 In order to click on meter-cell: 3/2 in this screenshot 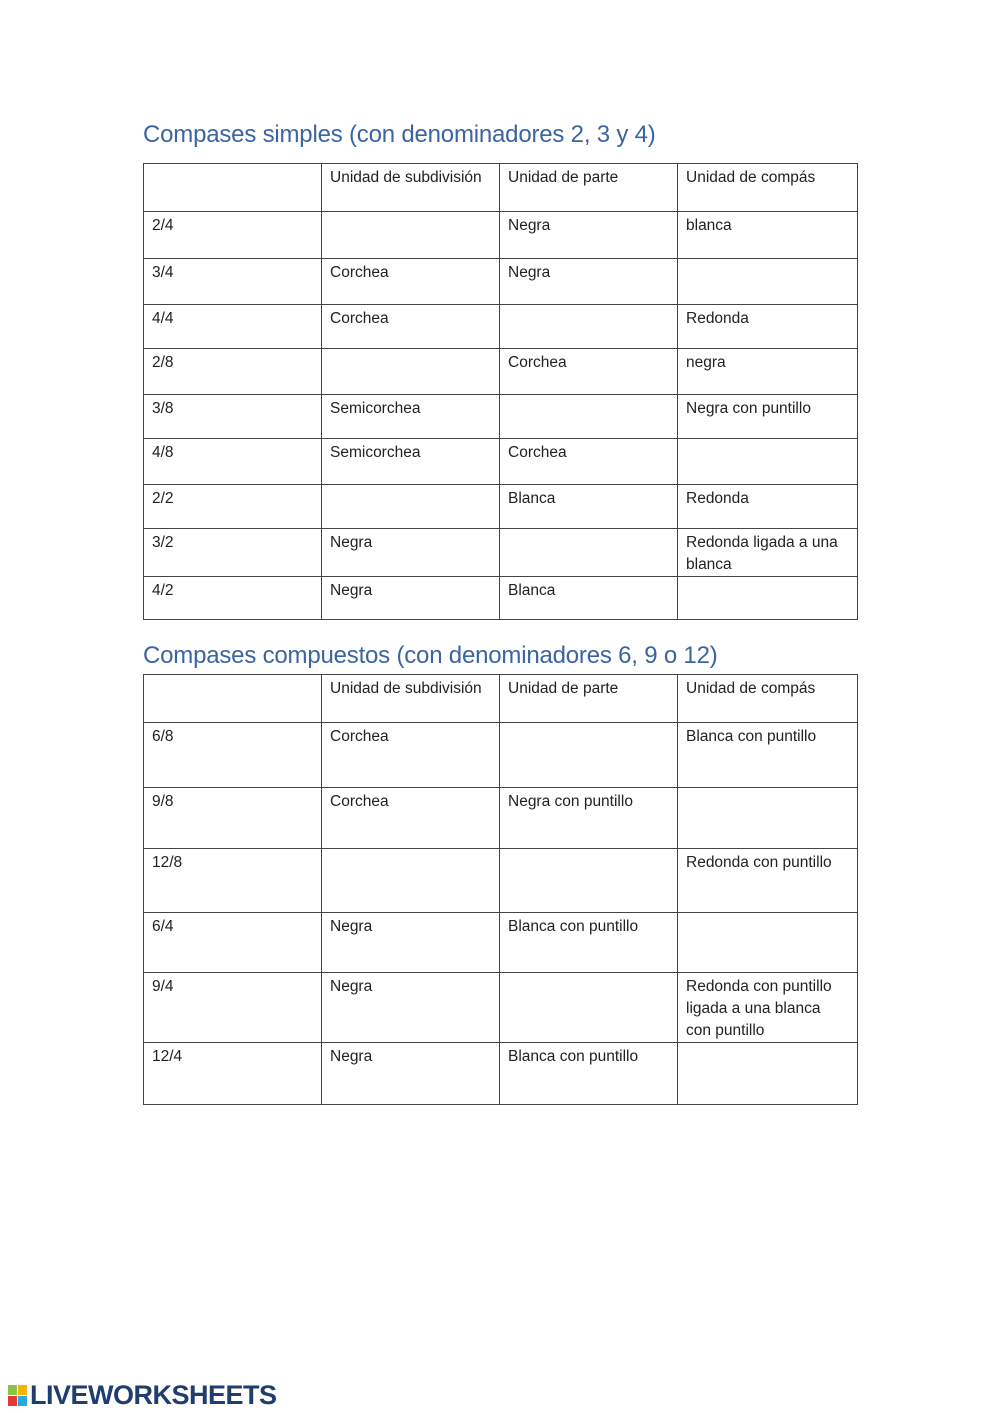, I will do `click(232, 552)`.